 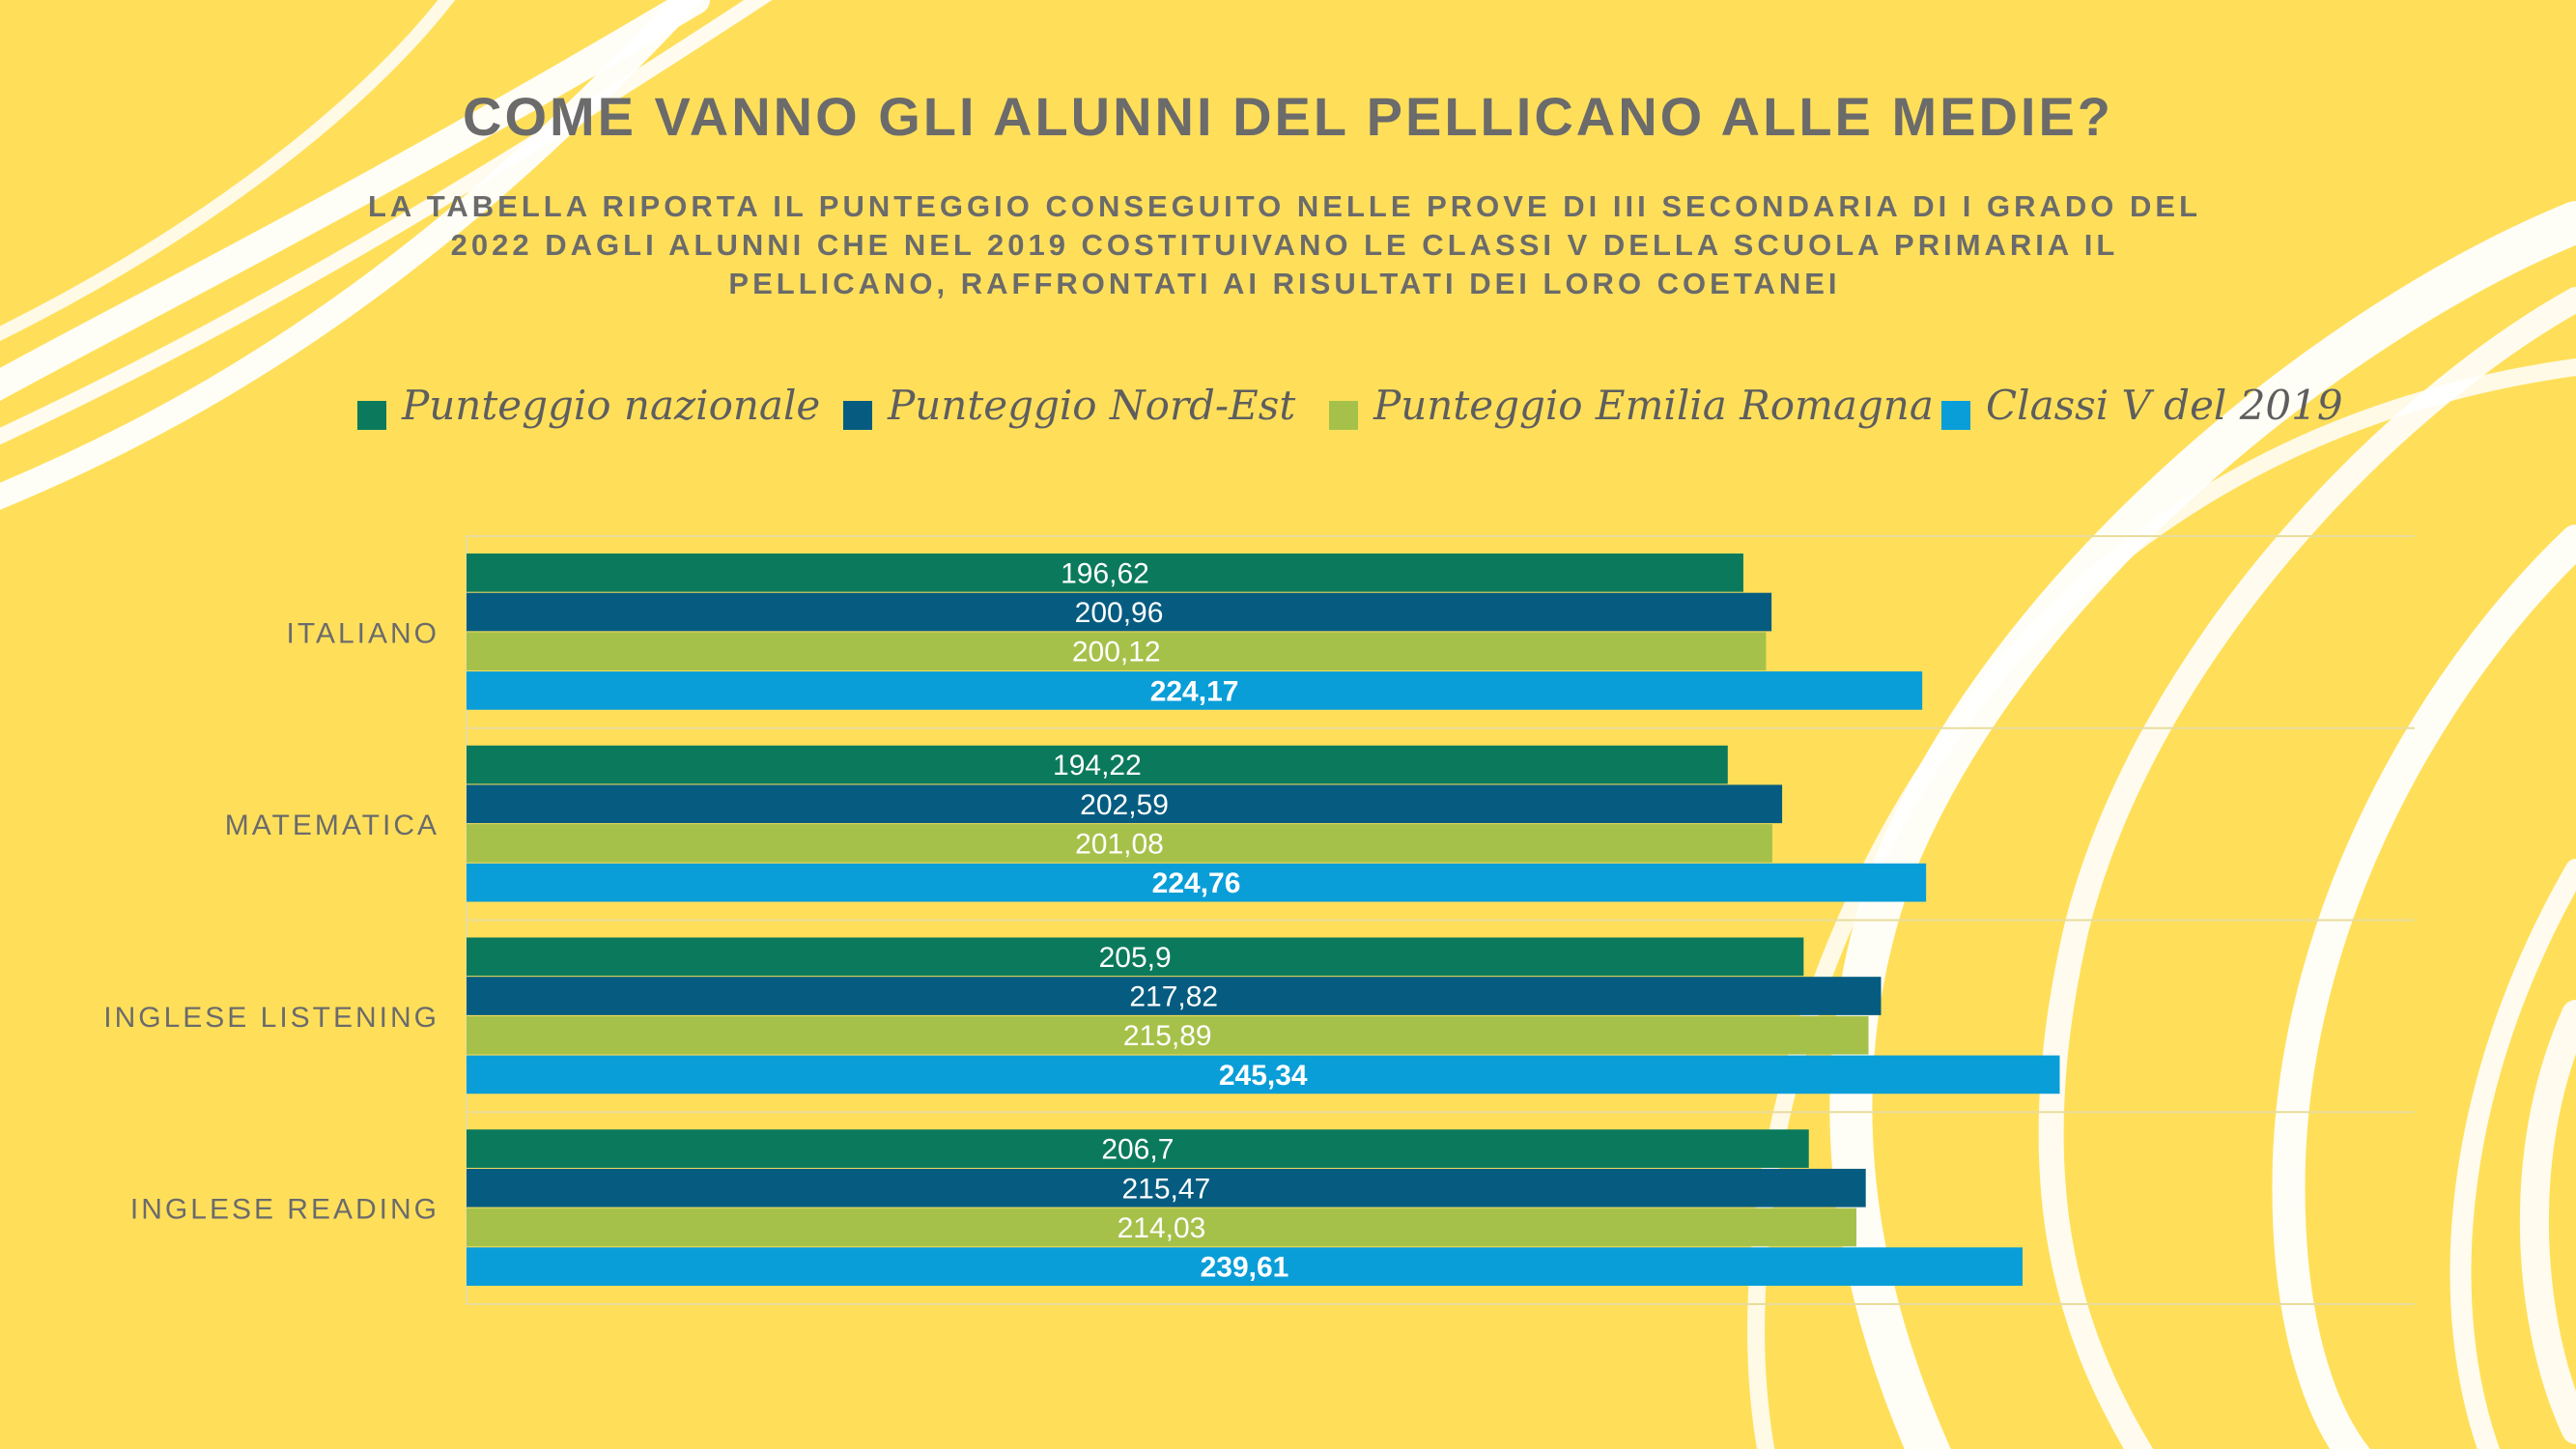 I want to click on data-label: 201,08, so click(x=1119, y=844).